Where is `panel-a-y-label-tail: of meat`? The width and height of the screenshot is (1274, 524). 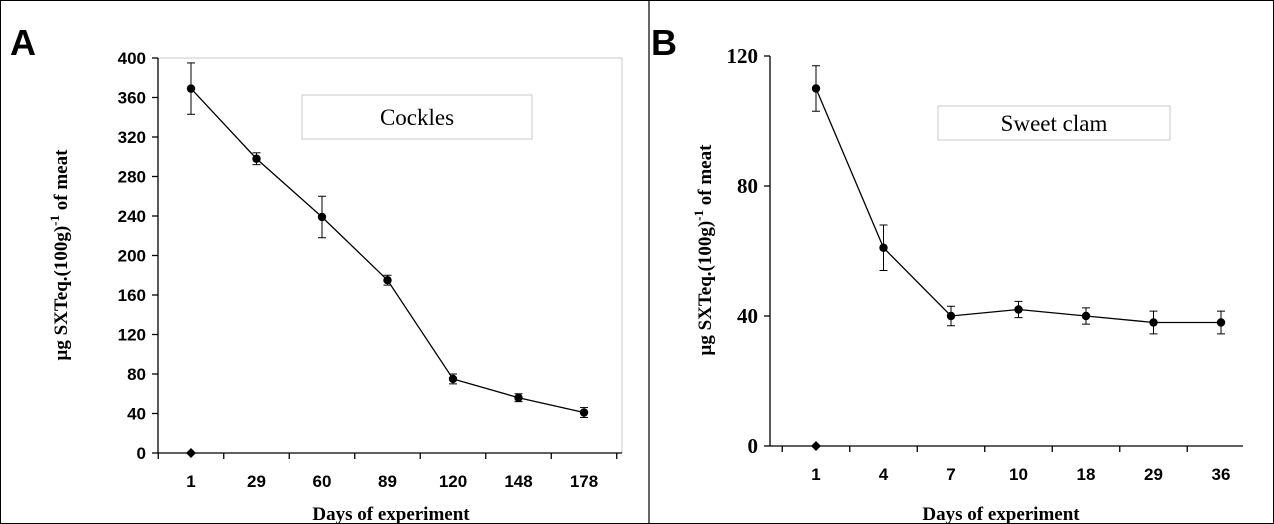
panel-a-y-label-tail: of meat is located at coordinates (61, 182).